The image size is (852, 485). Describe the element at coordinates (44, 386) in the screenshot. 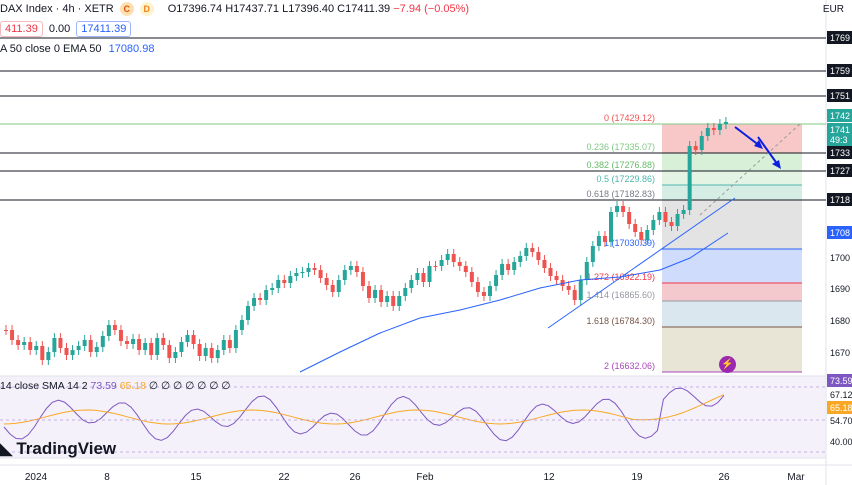

I see `rsi-label: 14 close SMA 14 2` at that location.